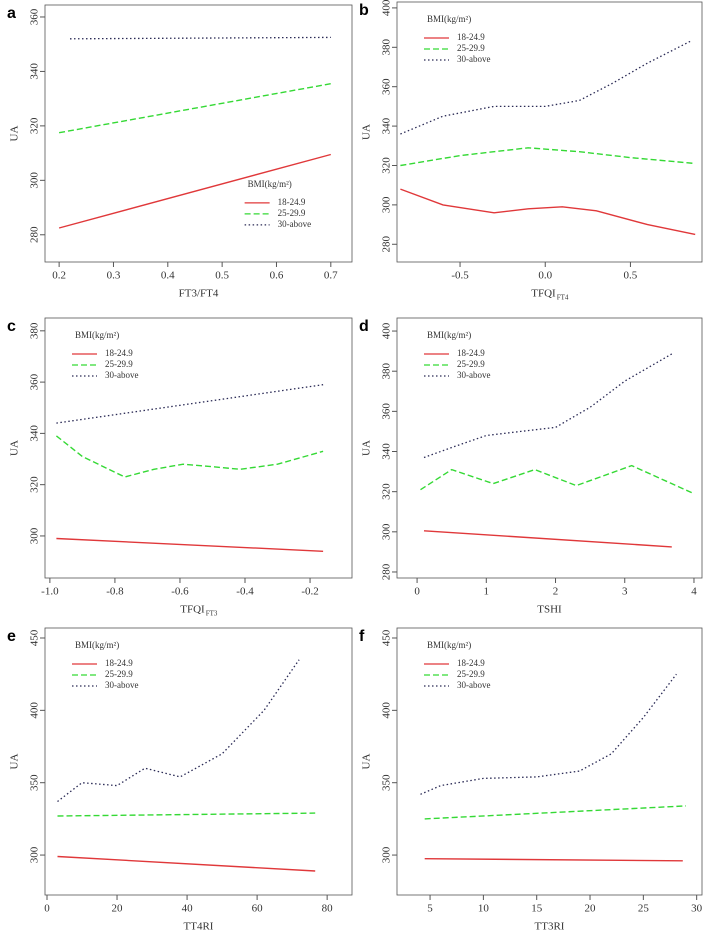 This screenshot has height=938, width=708. Describe the element at coordinates (364, 326) in the screenshot. I see `panel-letter: d` at that location.